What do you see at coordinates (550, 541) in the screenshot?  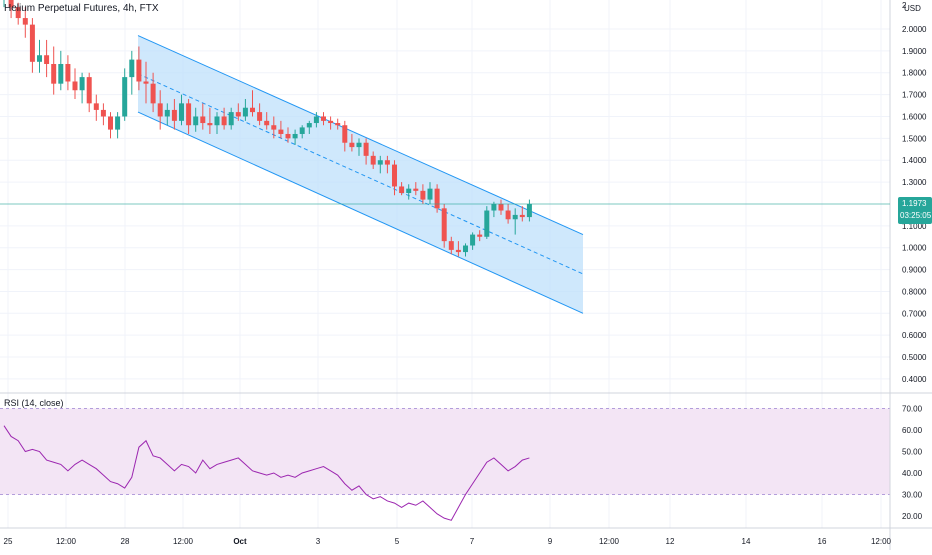 I see `time-tick-label: 9` at bounding box center [550, 541].